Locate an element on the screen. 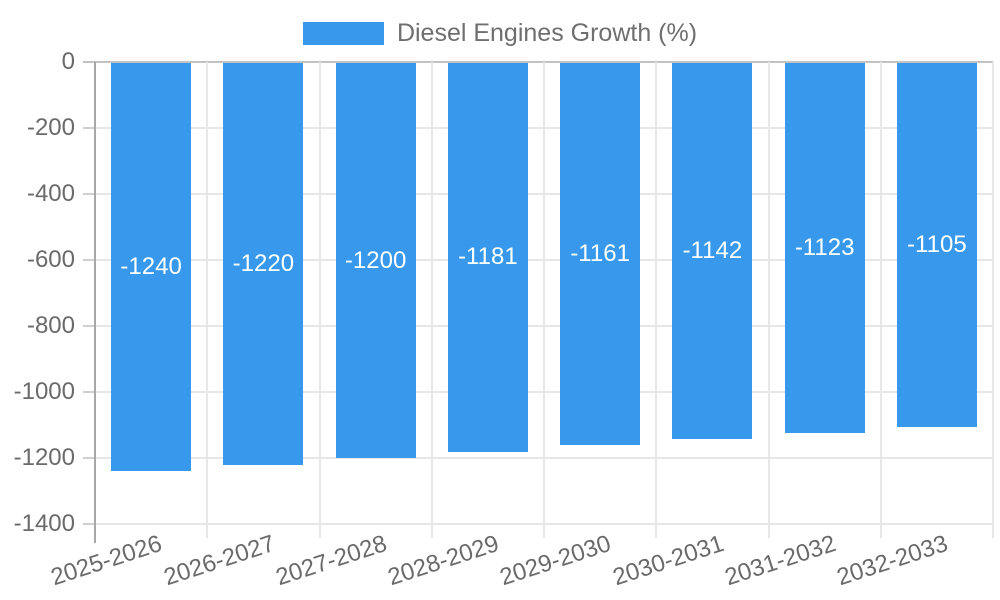  legend-swatch-icon is located at coordinates (343, 33).